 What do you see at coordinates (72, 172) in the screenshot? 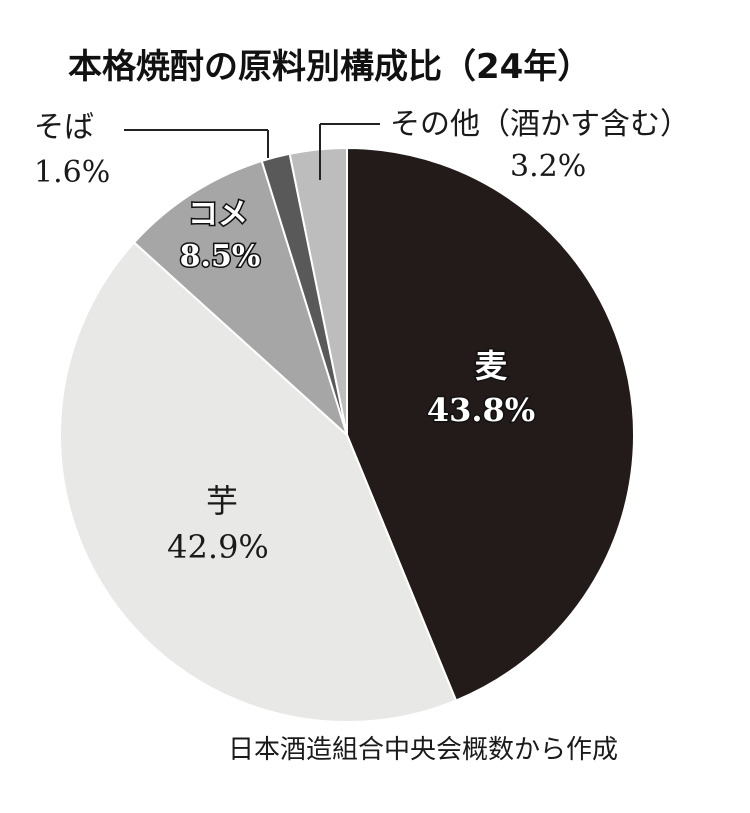
I see `slice-value-soba: 1.6%` at bounding box center [72, 172].